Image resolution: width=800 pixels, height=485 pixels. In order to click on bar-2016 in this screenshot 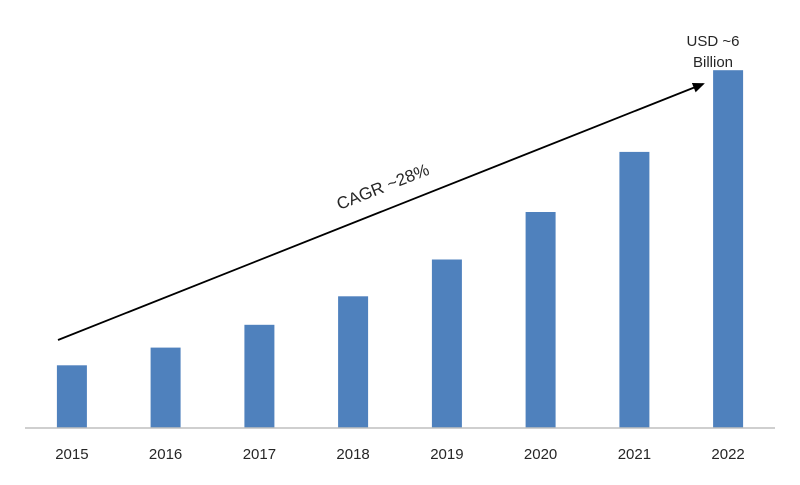, I will do `click(165, 387)`.